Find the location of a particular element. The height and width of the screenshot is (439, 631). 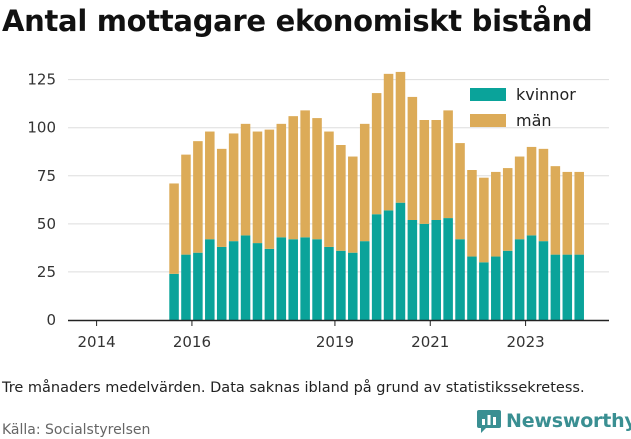

y-tick-label: 125 is located at coordinates (41, 80).